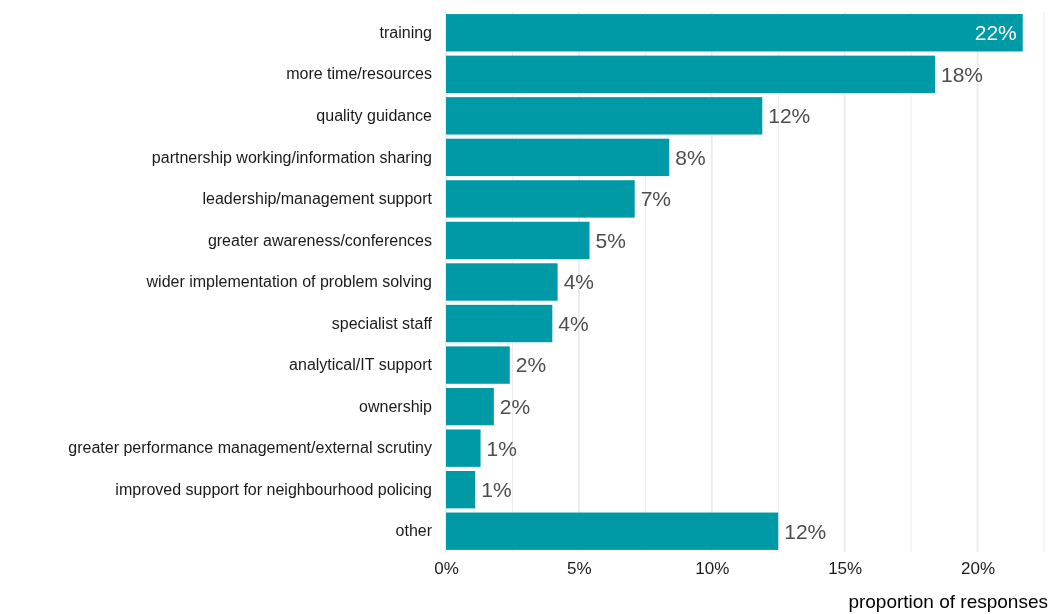  Describe the element at coordinates (291, 157) in the screenshot. I see `y-tick-label: partnership working/information sharing` at that location.